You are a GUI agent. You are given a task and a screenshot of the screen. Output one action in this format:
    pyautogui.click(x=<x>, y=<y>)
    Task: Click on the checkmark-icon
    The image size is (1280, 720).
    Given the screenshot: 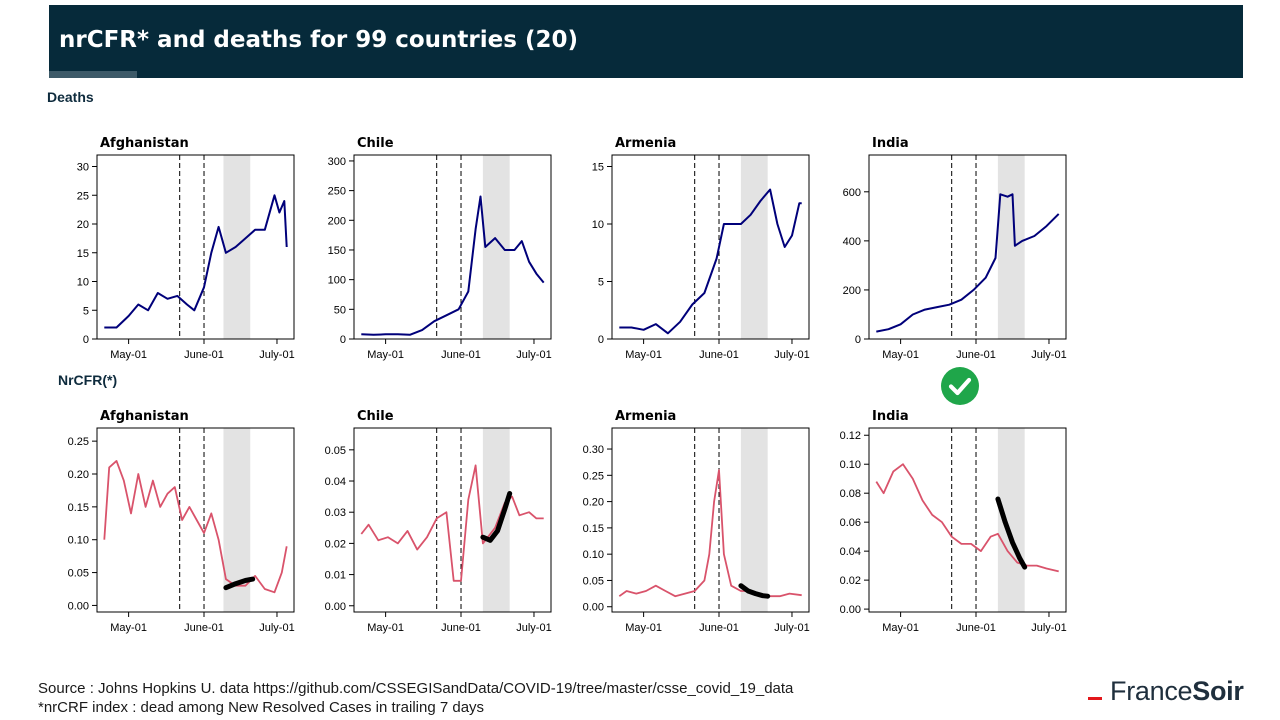 What is the action you would take?
    pyautogui.click(x=960, y=386)
    